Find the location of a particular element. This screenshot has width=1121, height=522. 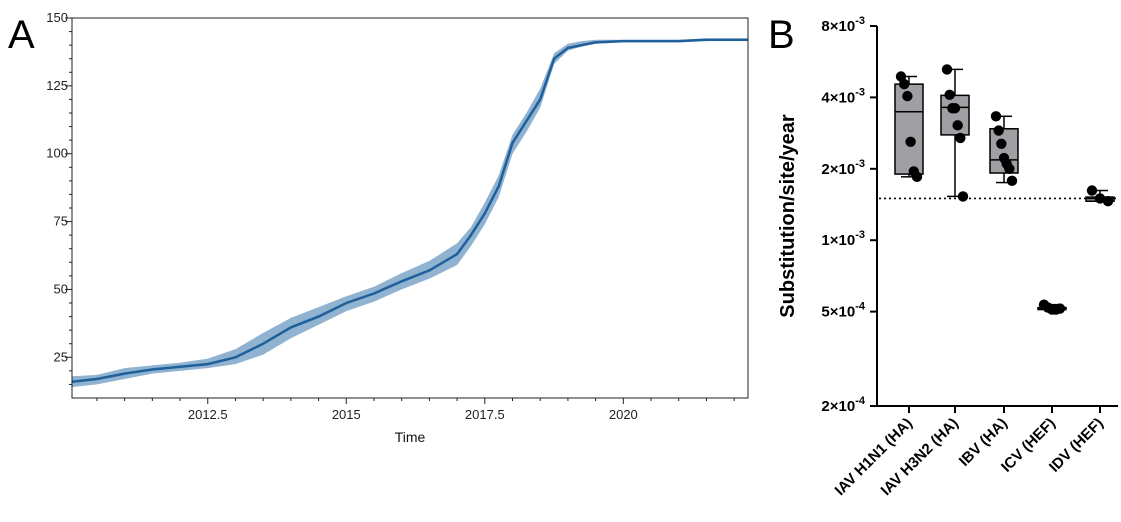

x-tick-label: 2015 is located at coordinates (346, 414).